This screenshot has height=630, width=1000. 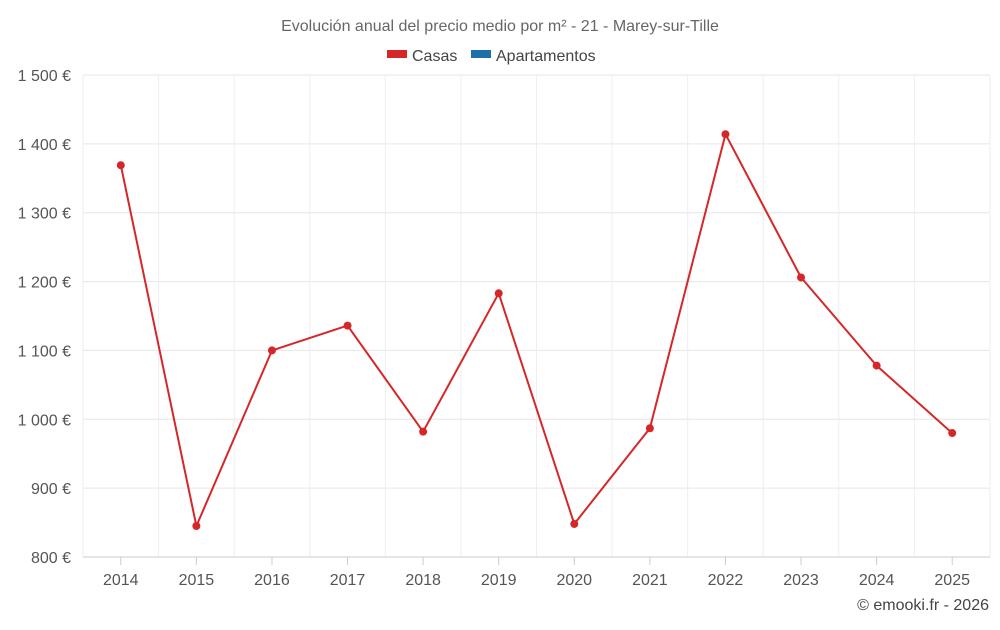 I want to click on x-tick-label: 2017, so click(x=348, y=580).